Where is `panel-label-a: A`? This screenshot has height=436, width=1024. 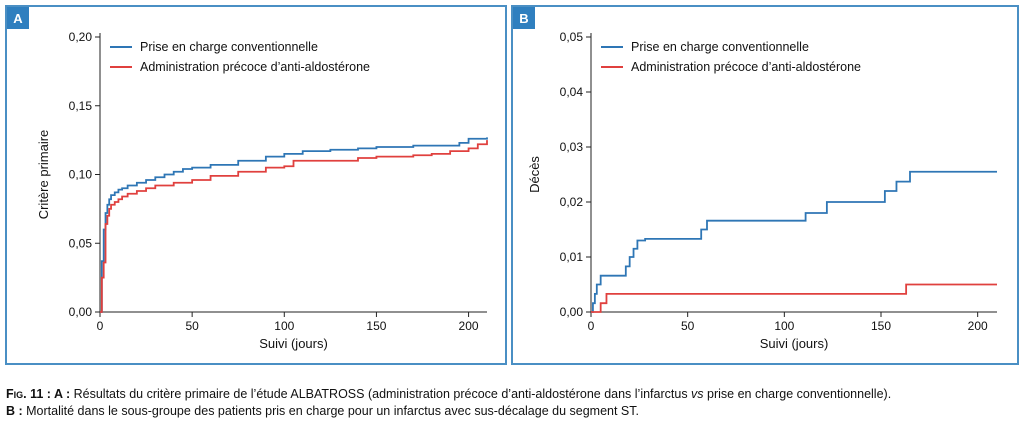 panel-label-a: A is located at coordinates (18, 18).